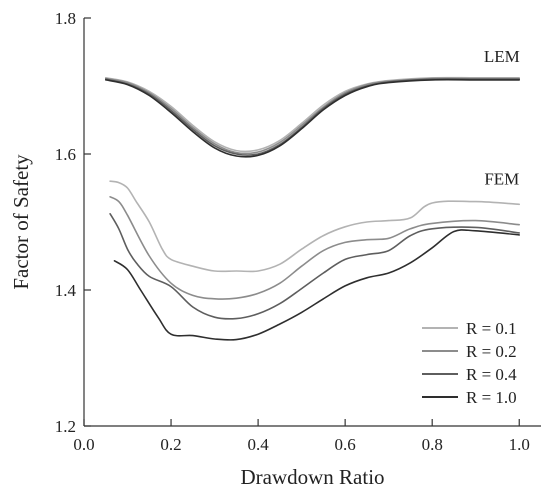 The image size is (550, 494). What do you see at coordinates (65, 426) in the screenshot?
I see `y-tick-label: 1.2` at bounding box center [65, 426].